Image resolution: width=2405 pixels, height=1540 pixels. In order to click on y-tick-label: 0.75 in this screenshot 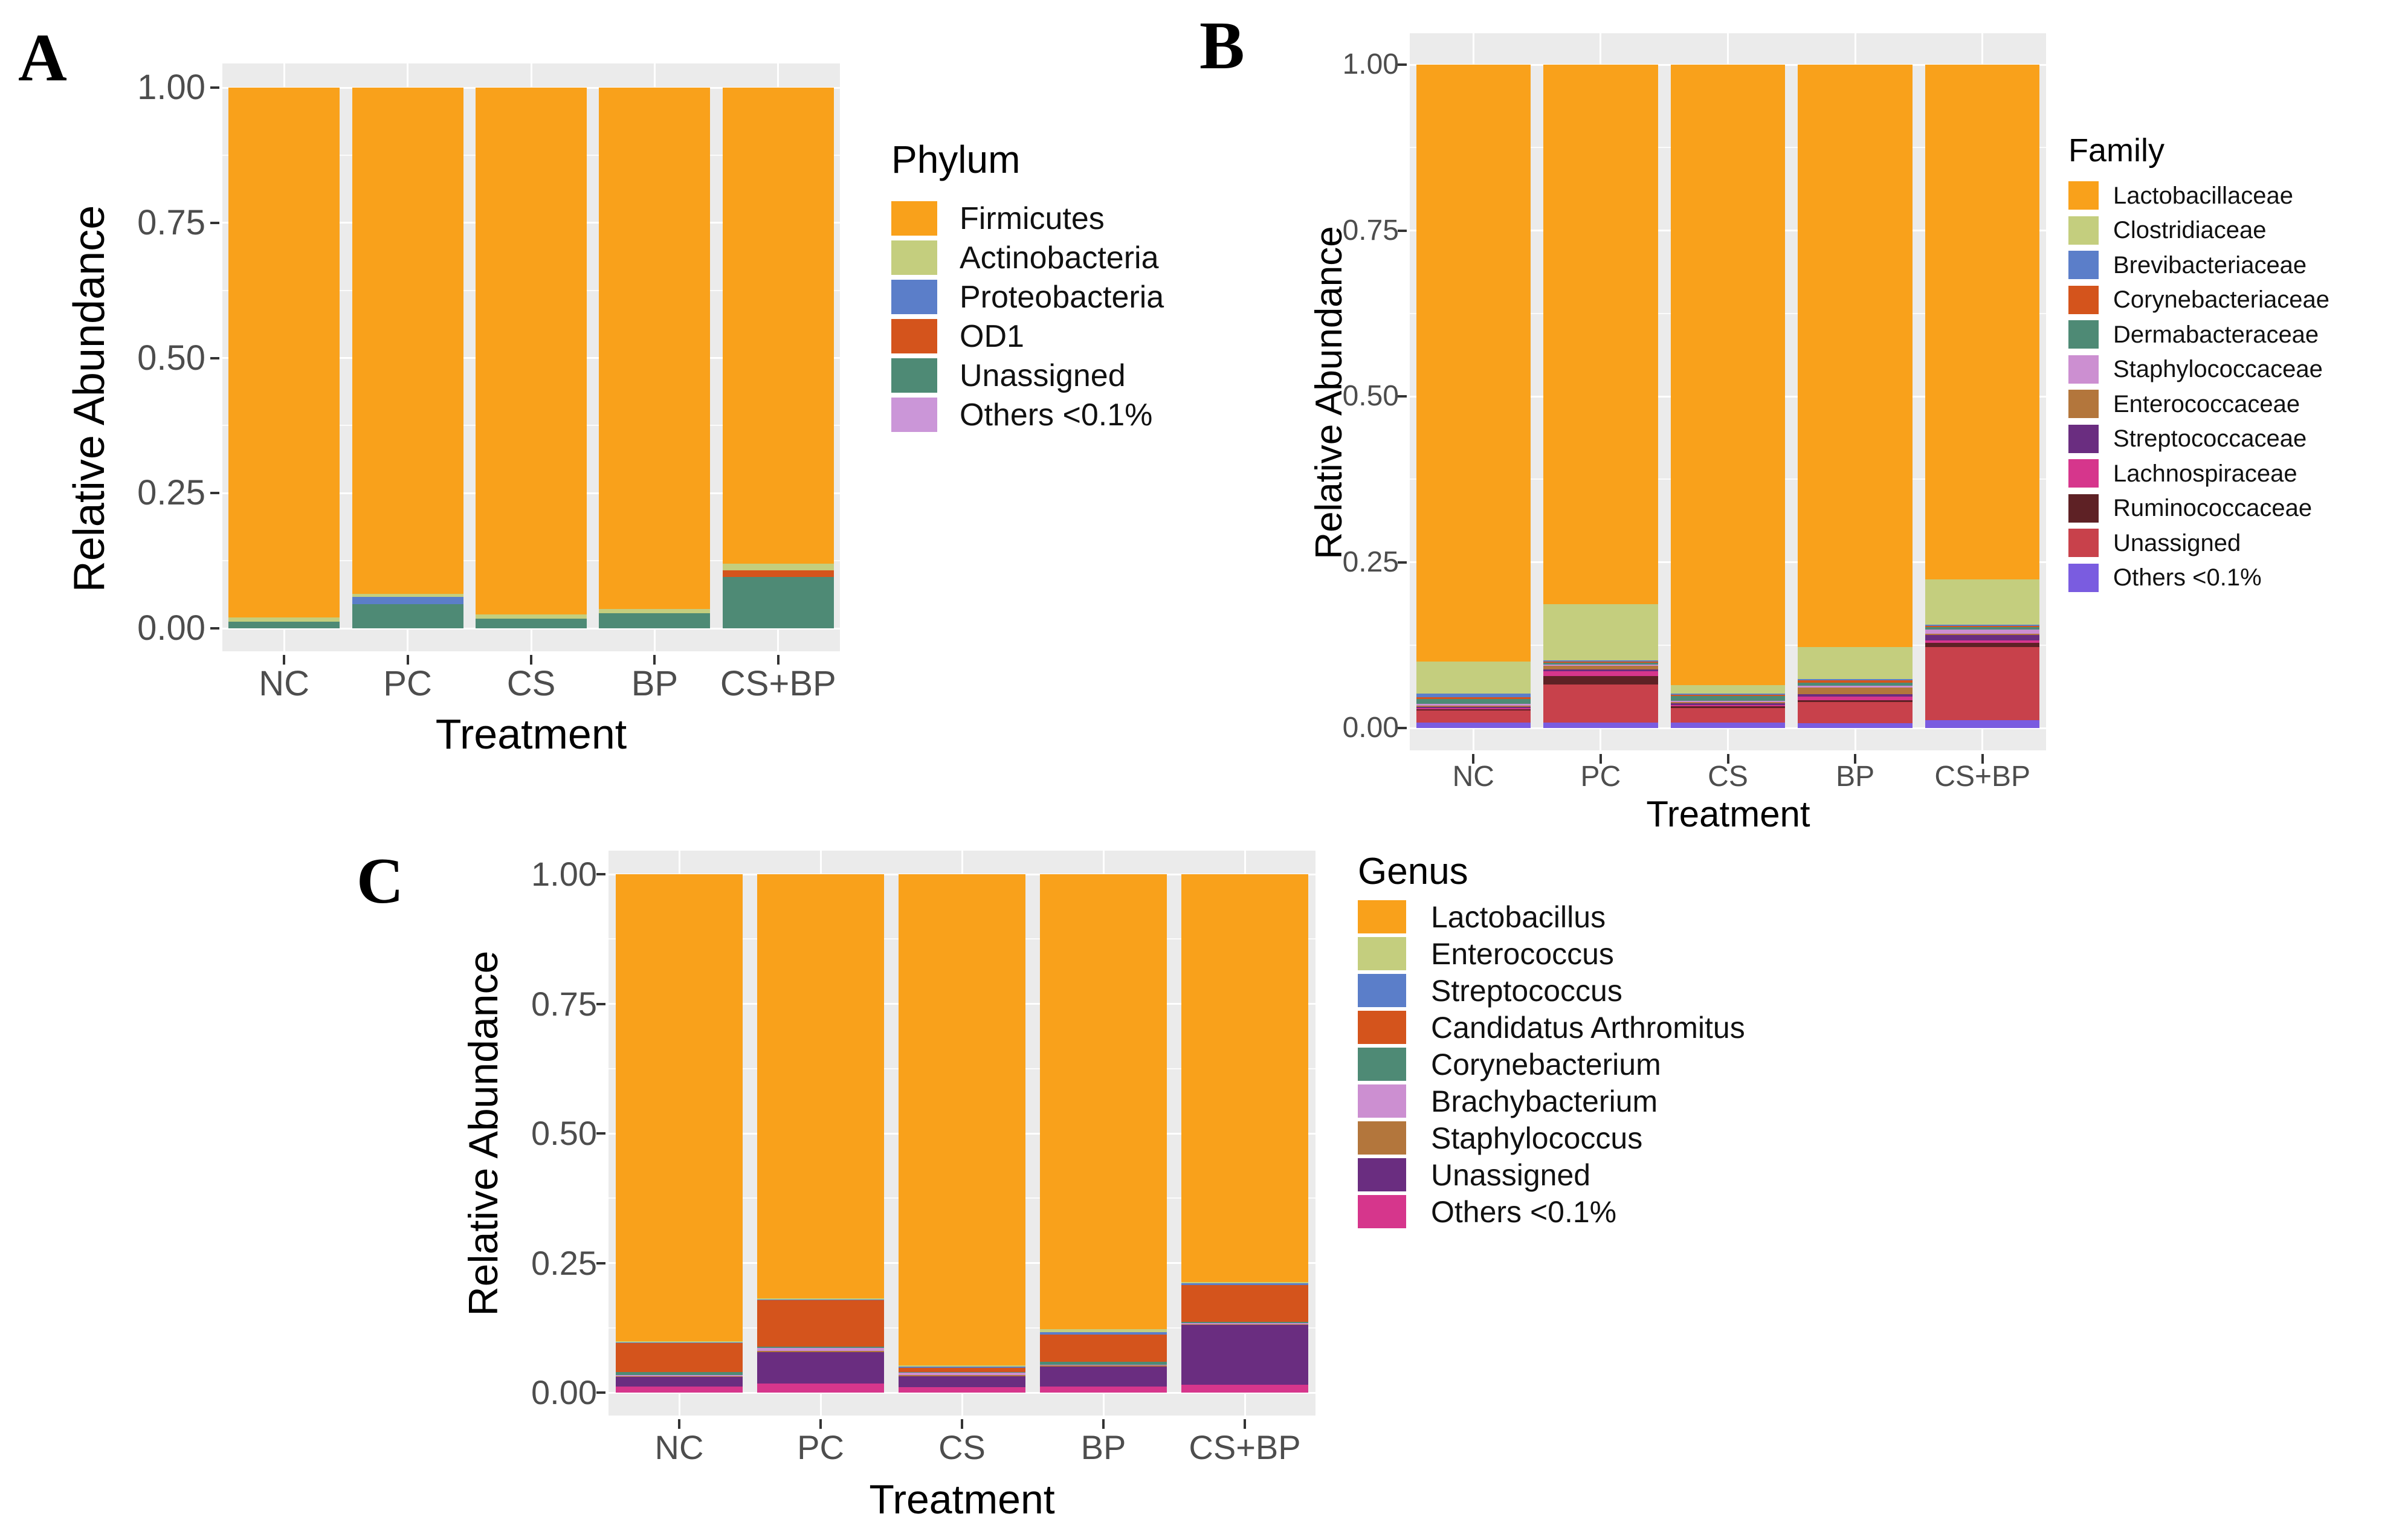, I will do `click(1371, 230)`.